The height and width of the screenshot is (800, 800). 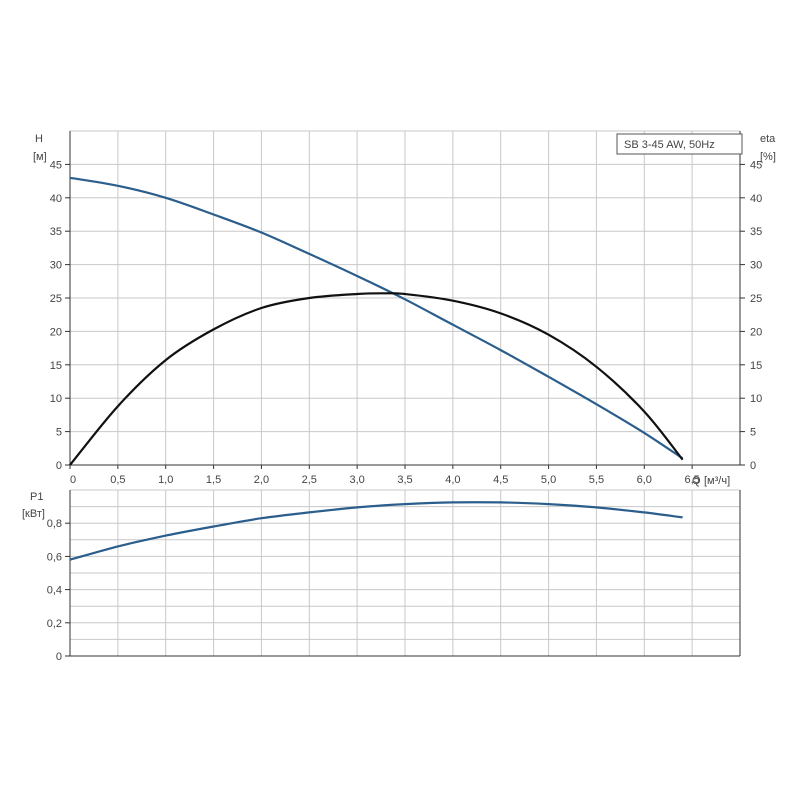 What do you see at coordinates (768, 139) in the screenshot?
I see `eta-axis-label: eta` at bounding box center [768, 139].